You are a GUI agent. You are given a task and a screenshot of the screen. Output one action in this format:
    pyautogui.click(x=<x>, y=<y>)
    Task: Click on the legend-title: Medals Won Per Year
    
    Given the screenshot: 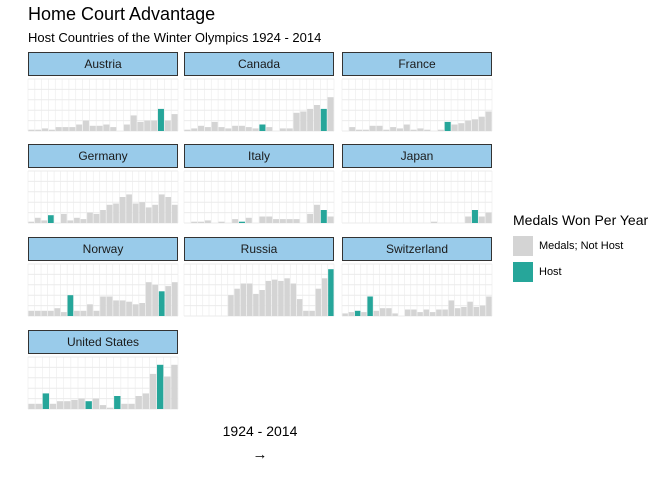 What is the action you would take?
    pyautogui.click(x=581, y=220)
    